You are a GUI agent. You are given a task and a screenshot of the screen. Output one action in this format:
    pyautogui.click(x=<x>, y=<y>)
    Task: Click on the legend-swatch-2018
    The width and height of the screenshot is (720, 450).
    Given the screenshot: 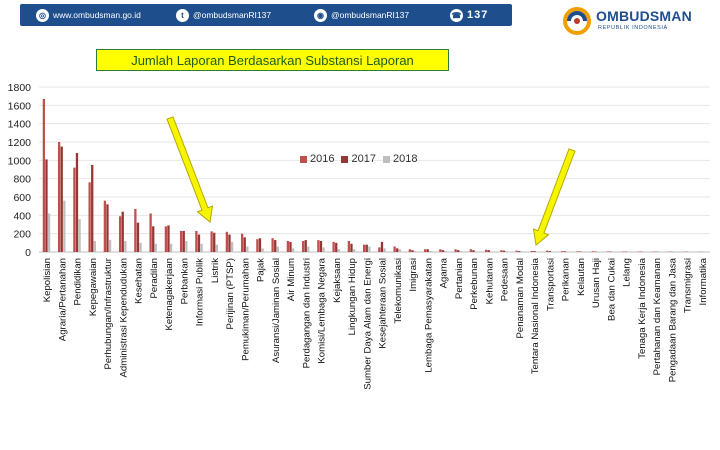 What is the action you would take?
    pyautogui.click(x=386, y=159)
    